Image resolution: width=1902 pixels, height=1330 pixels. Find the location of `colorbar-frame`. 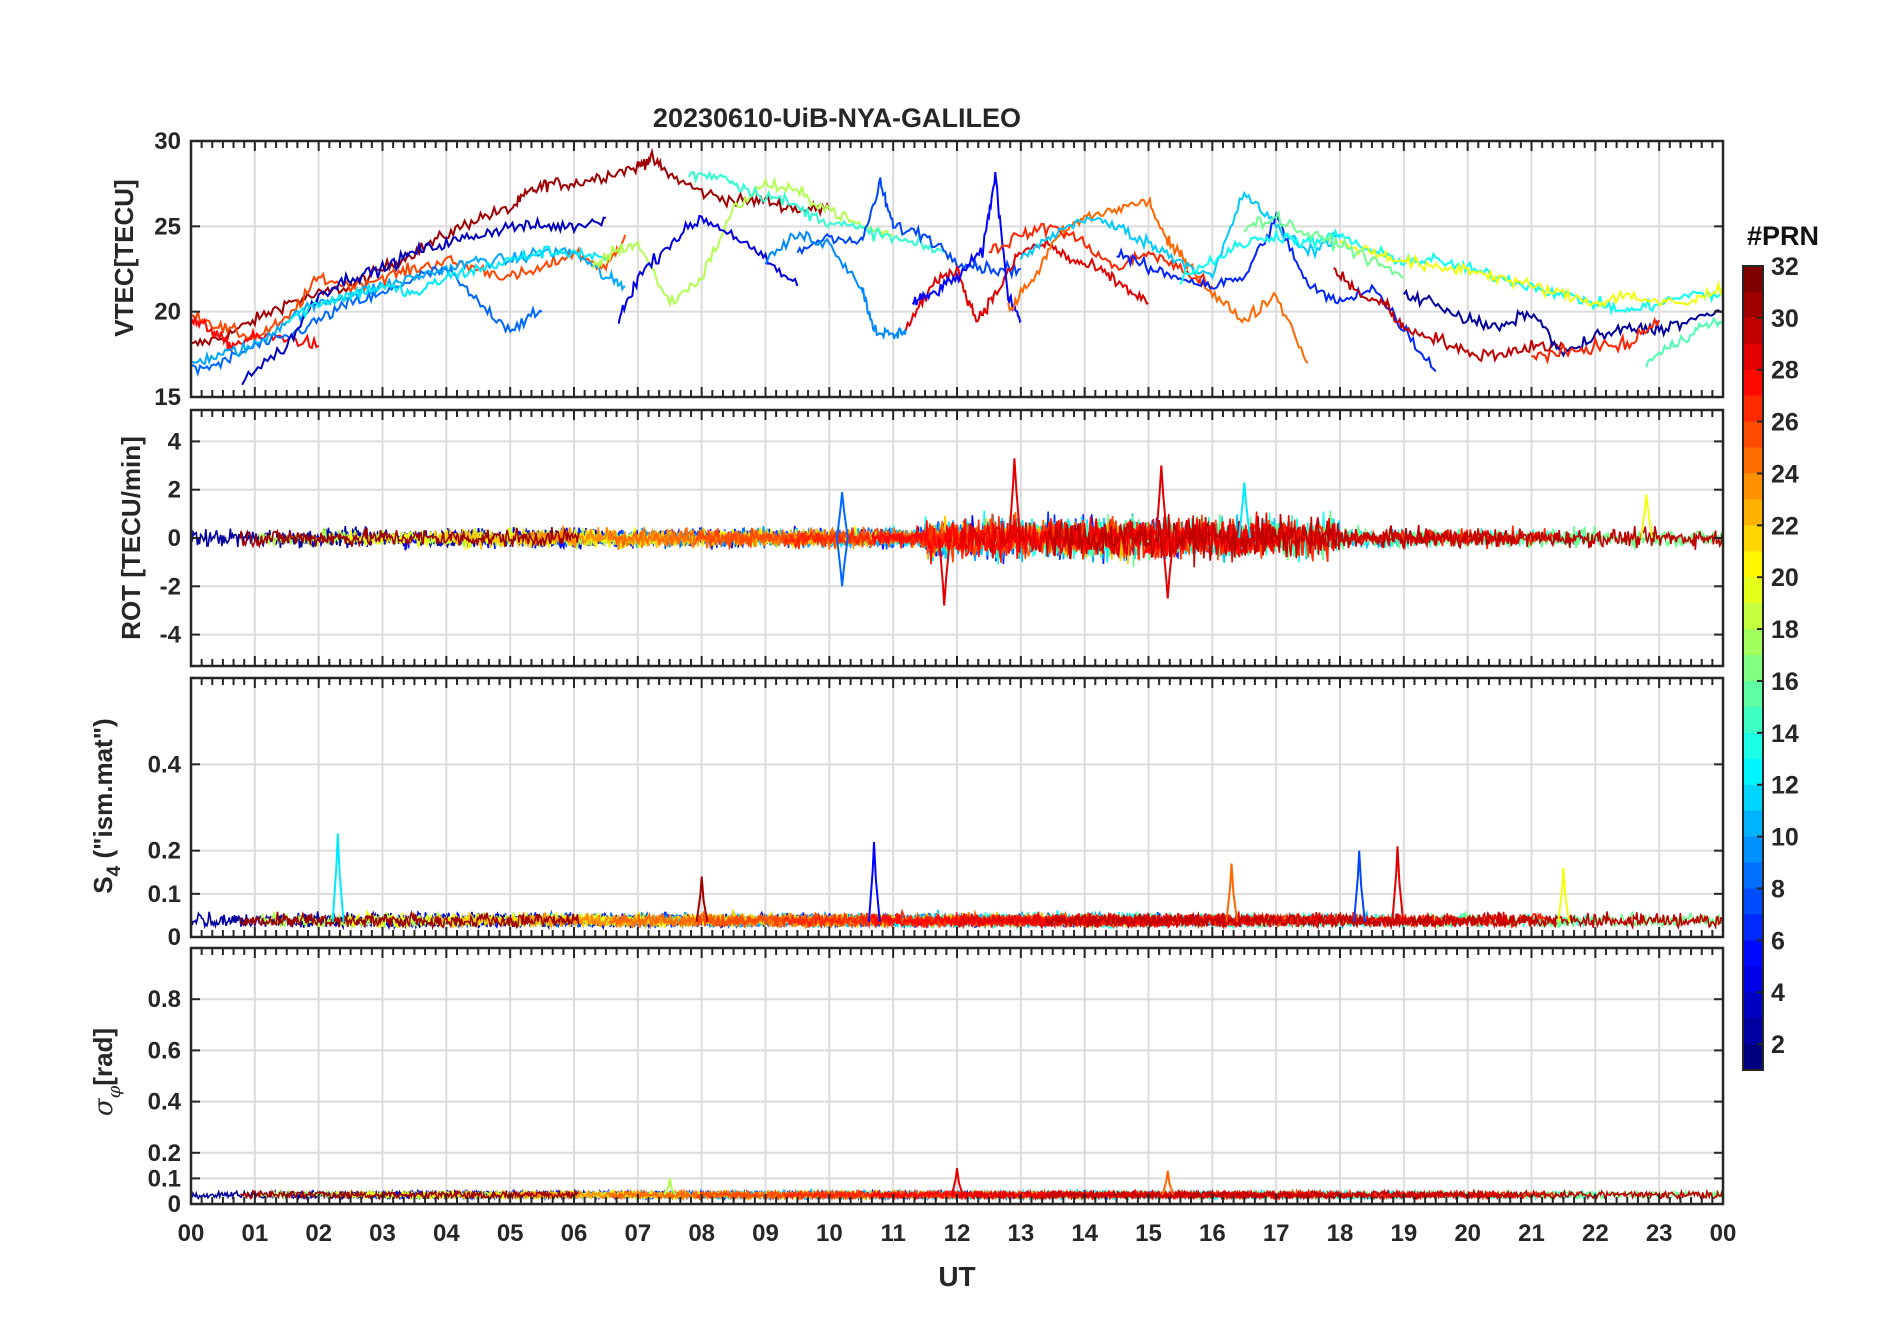

colorbar-frame is located at coordinates (1753, 668).